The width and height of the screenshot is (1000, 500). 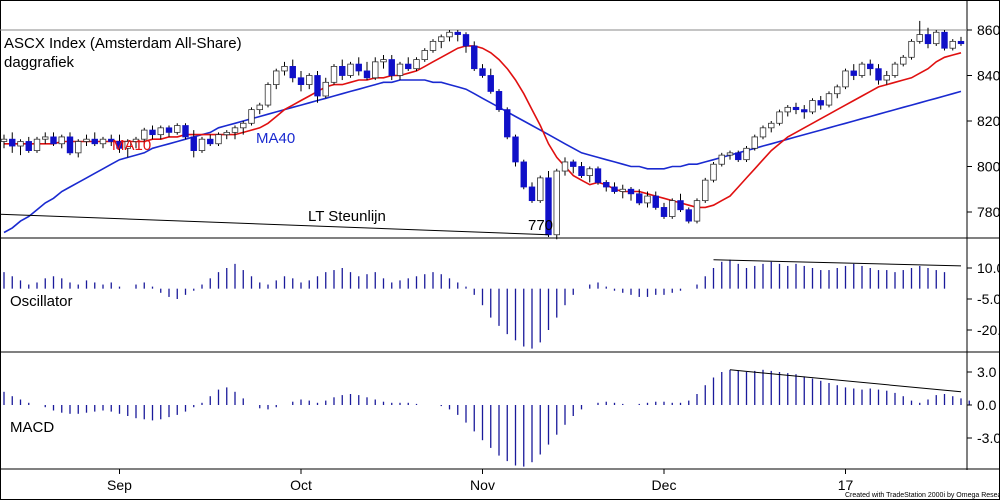 What do you see at coordinates (301, 485) in the screenshot?
I see `month-label: Oct` at bounding box center [301, 485].